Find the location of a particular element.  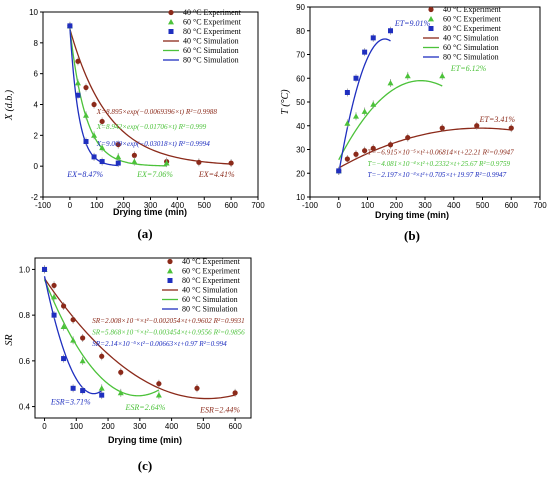

legend-entry: 40 °C Experiment is located at coordinates (212, 12).